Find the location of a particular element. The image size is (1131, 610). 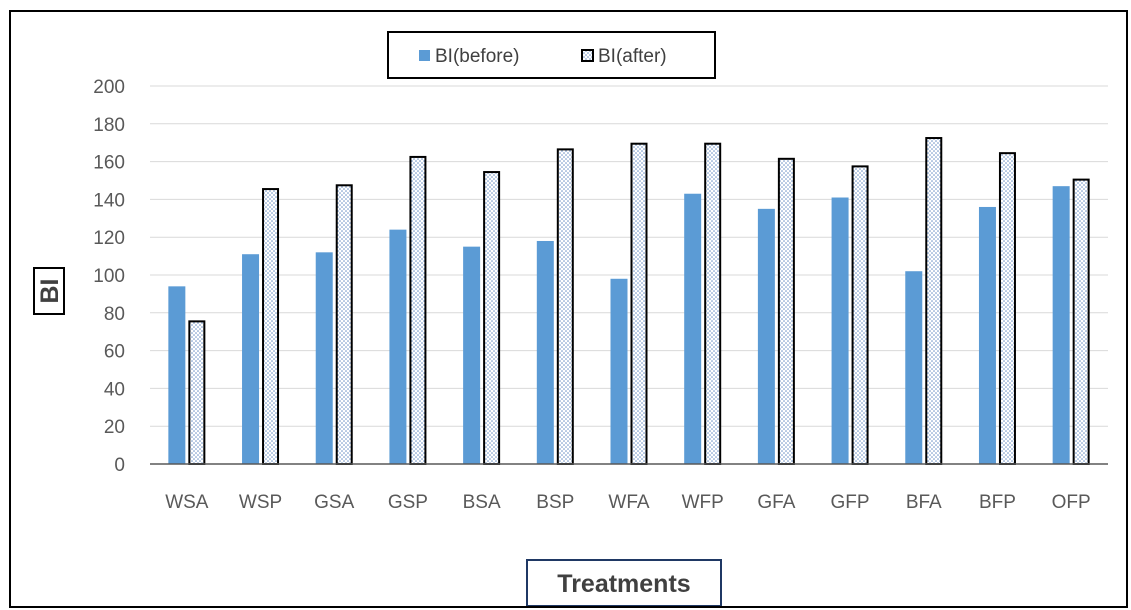

y-tick-label: 120 is located at coordinates (109, 238).